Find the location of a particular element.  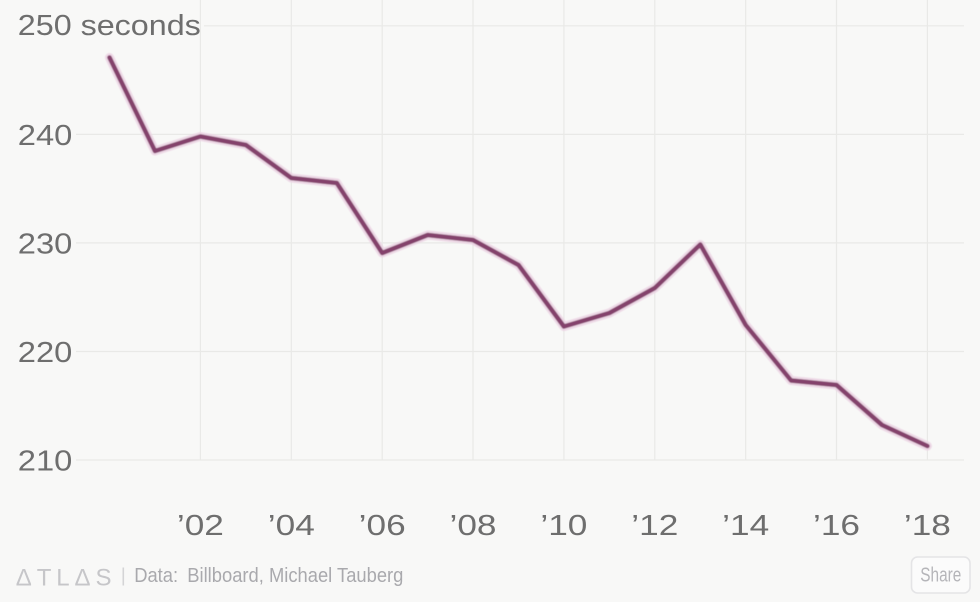

svg-text: 250 seconds is located at coordinates (109, 26).